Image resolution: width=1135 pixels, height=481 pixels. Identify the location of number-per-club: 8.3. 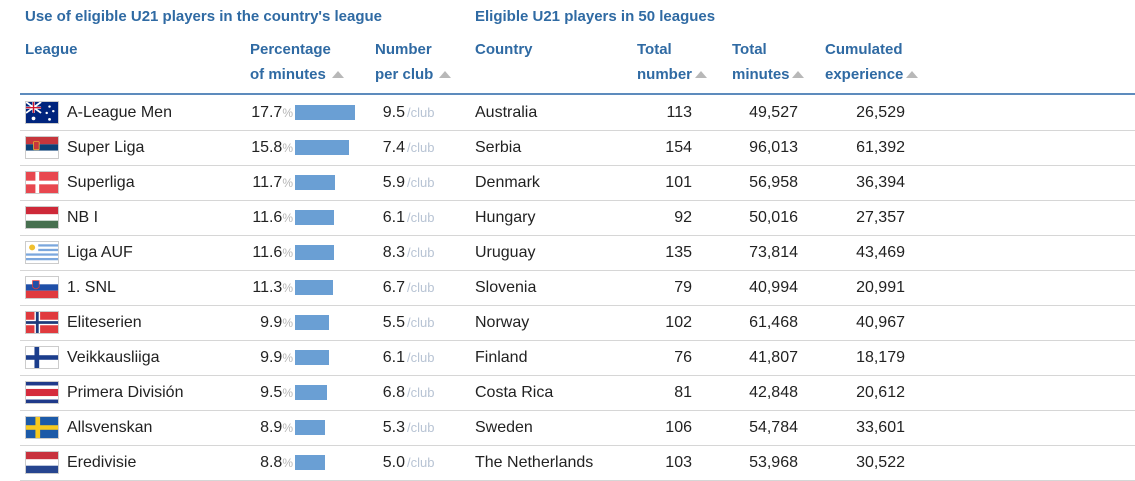
(393, 252).